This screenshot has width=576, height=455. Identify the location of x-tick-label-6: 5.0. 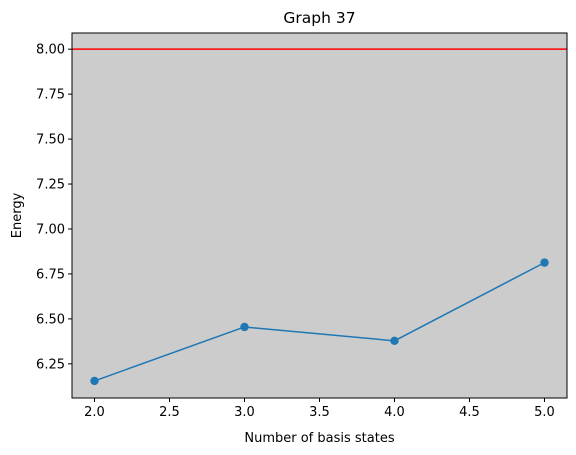
(544, 412).